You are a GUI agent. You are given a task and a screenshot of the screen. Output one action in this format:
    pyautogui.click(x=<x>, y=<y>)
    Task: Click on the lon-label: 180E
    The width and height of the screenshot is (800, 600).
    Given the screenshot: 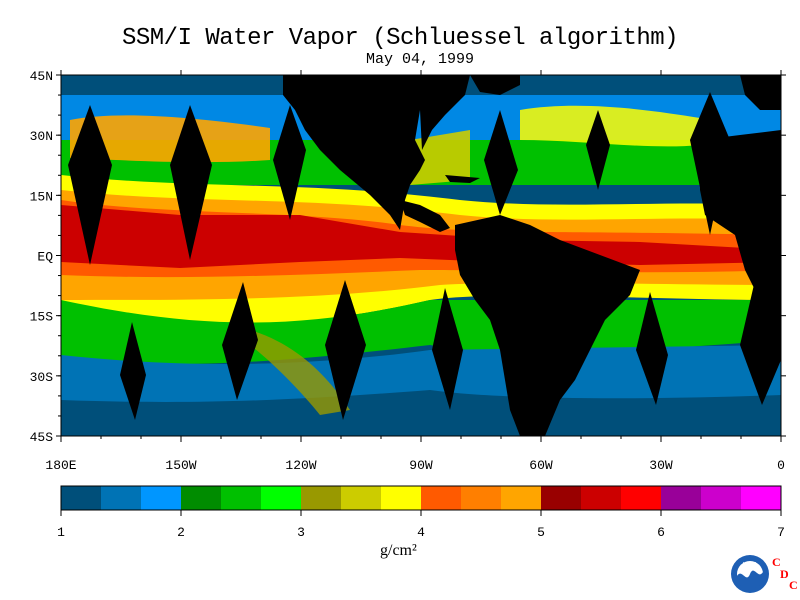 What is the action you would take?
    pyautogui.click(x=60, y=465)
    